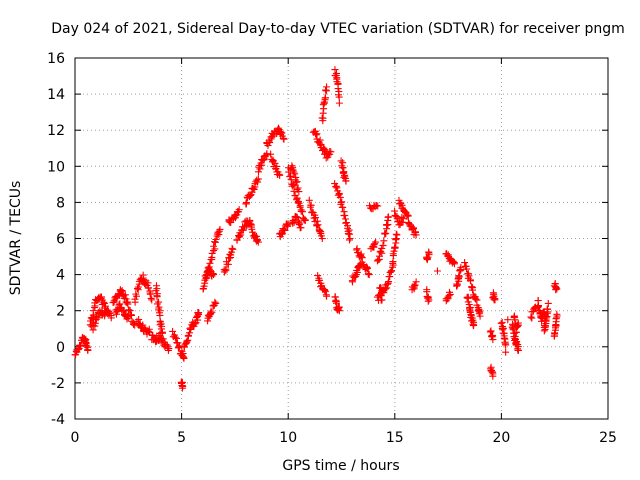 The height and width of the screenshot is (480, 640). I want to click on y-tick-label: 4, so click(60, 276).